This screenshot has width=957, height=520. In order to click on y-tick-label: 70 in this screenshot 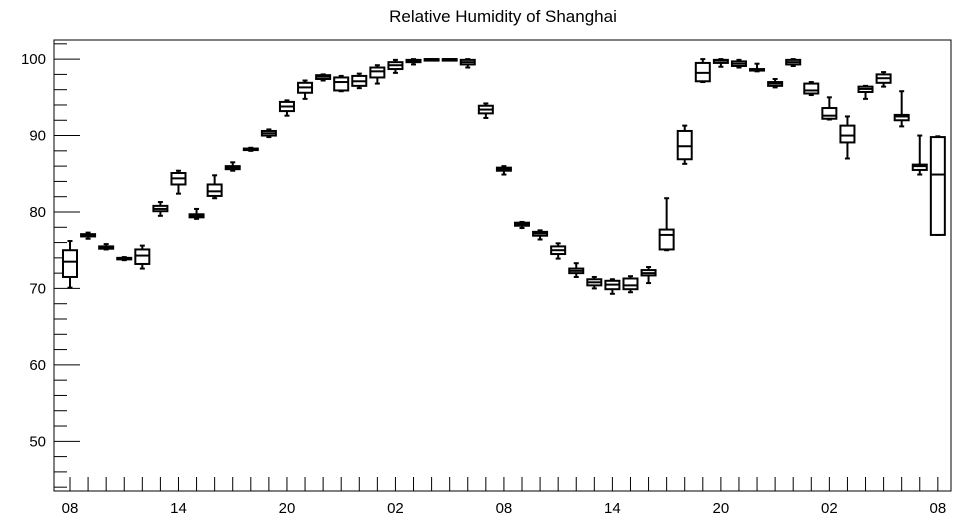, I will do `click(37, 288)`.